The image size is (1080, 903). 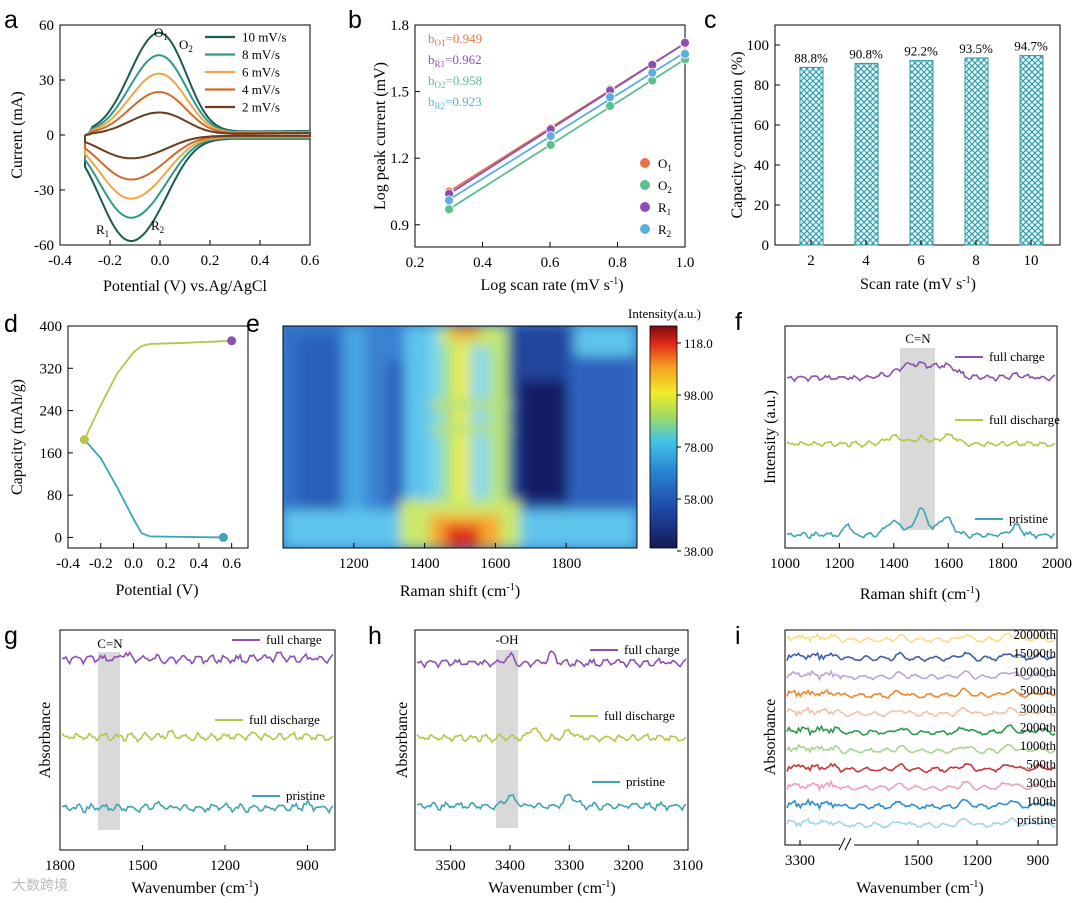 What do you see at coordinates (199, 564) in the screenshot?
I see `panel-d-xtick-label: 0.4` at bounding box center [199, 564].